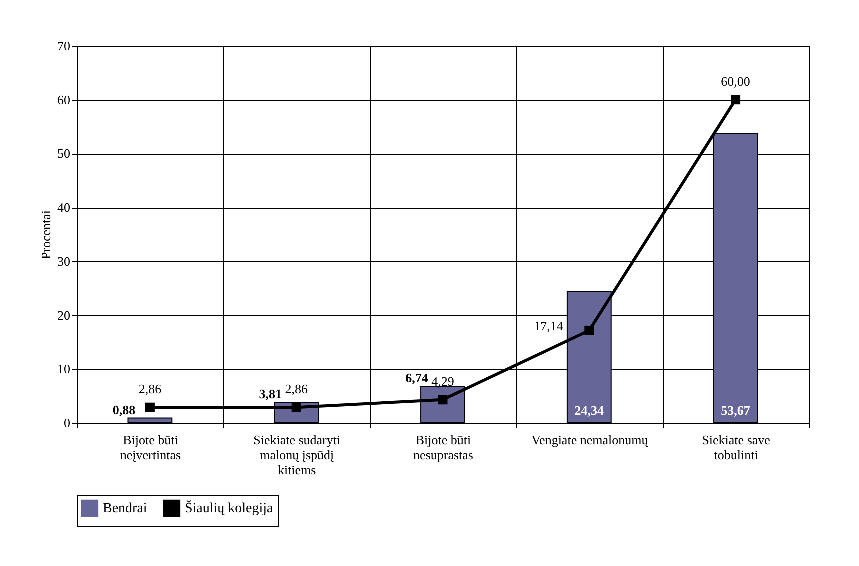 The image size is (859, 566). What do you see at coordinates (64, 261) in the screenshot?
I see `y-tick-label: 30` at bounding box center [64, 261].